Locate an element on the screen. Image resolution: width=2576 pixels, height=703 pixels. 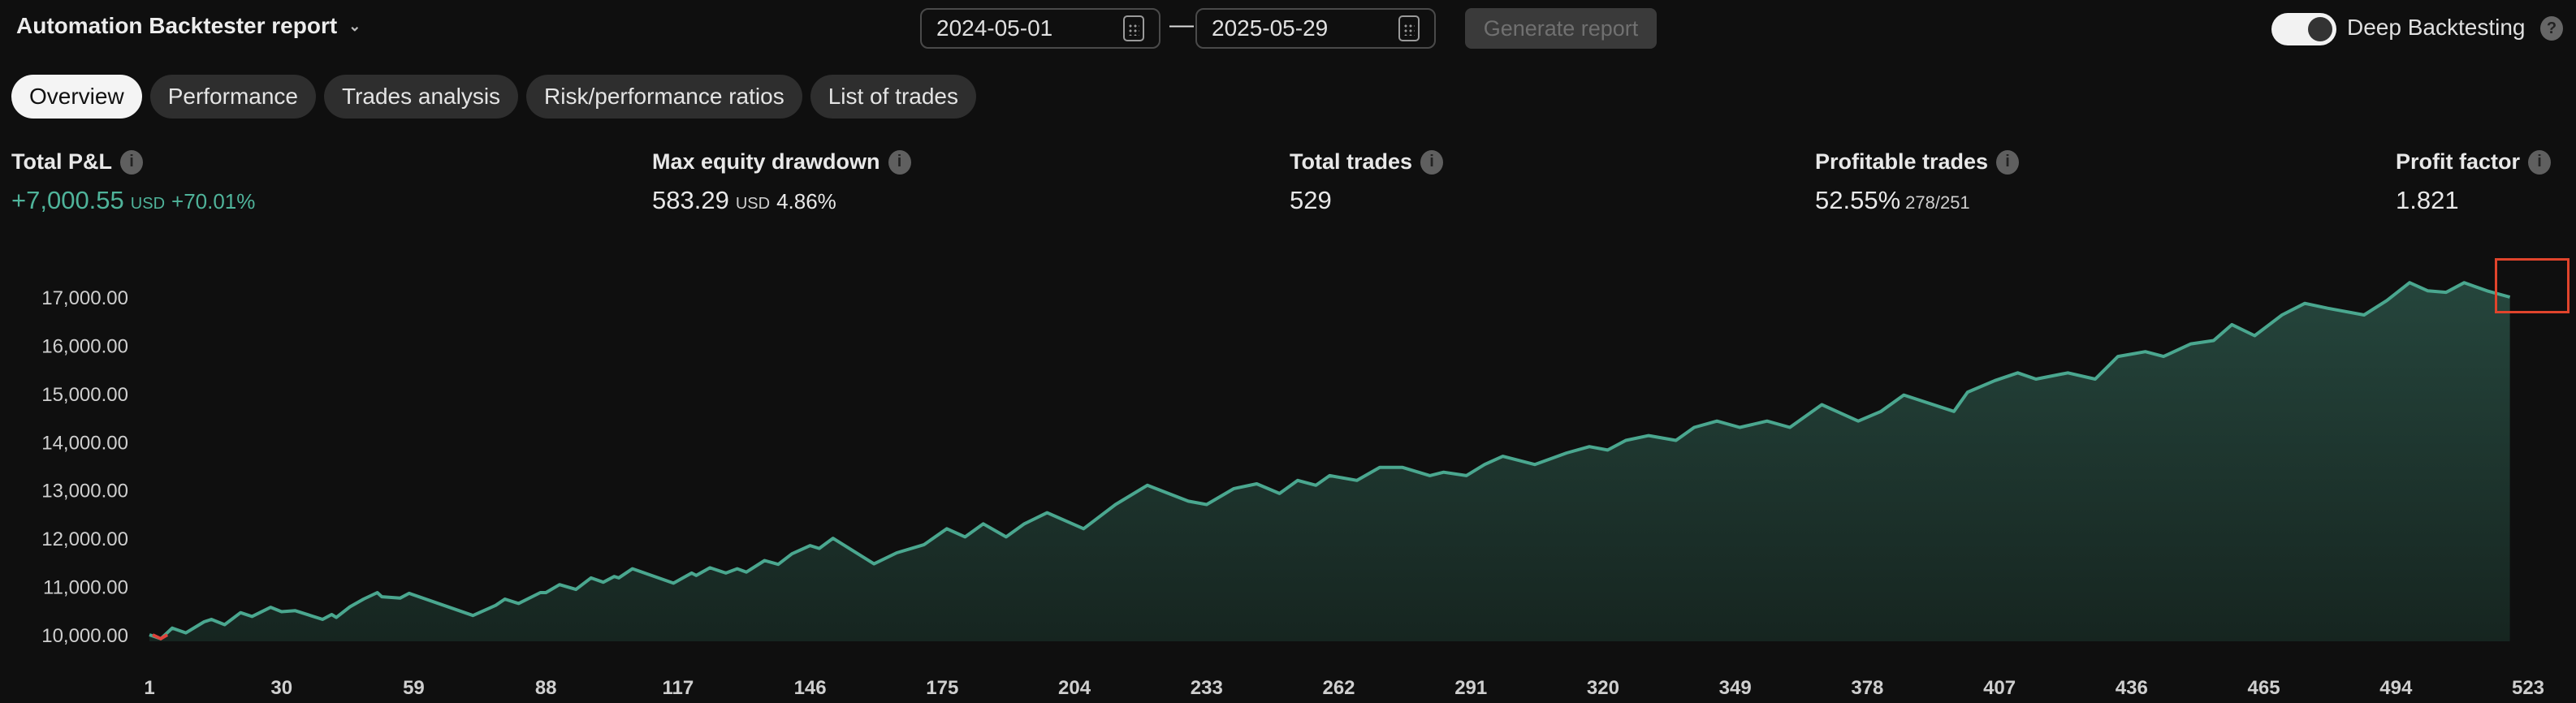
stat-profitable-trades: Profitable trades i 52.55% 278/251 is located at coordinates (1917, 182).